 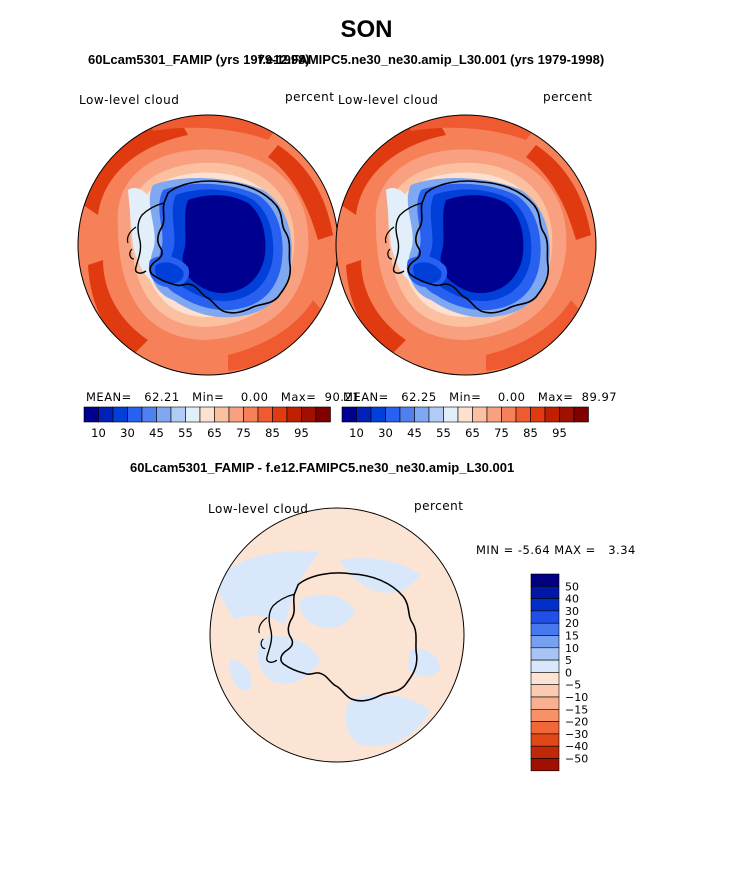 I want to click on left-min-value: 0.00, so click(x=254, y=397).